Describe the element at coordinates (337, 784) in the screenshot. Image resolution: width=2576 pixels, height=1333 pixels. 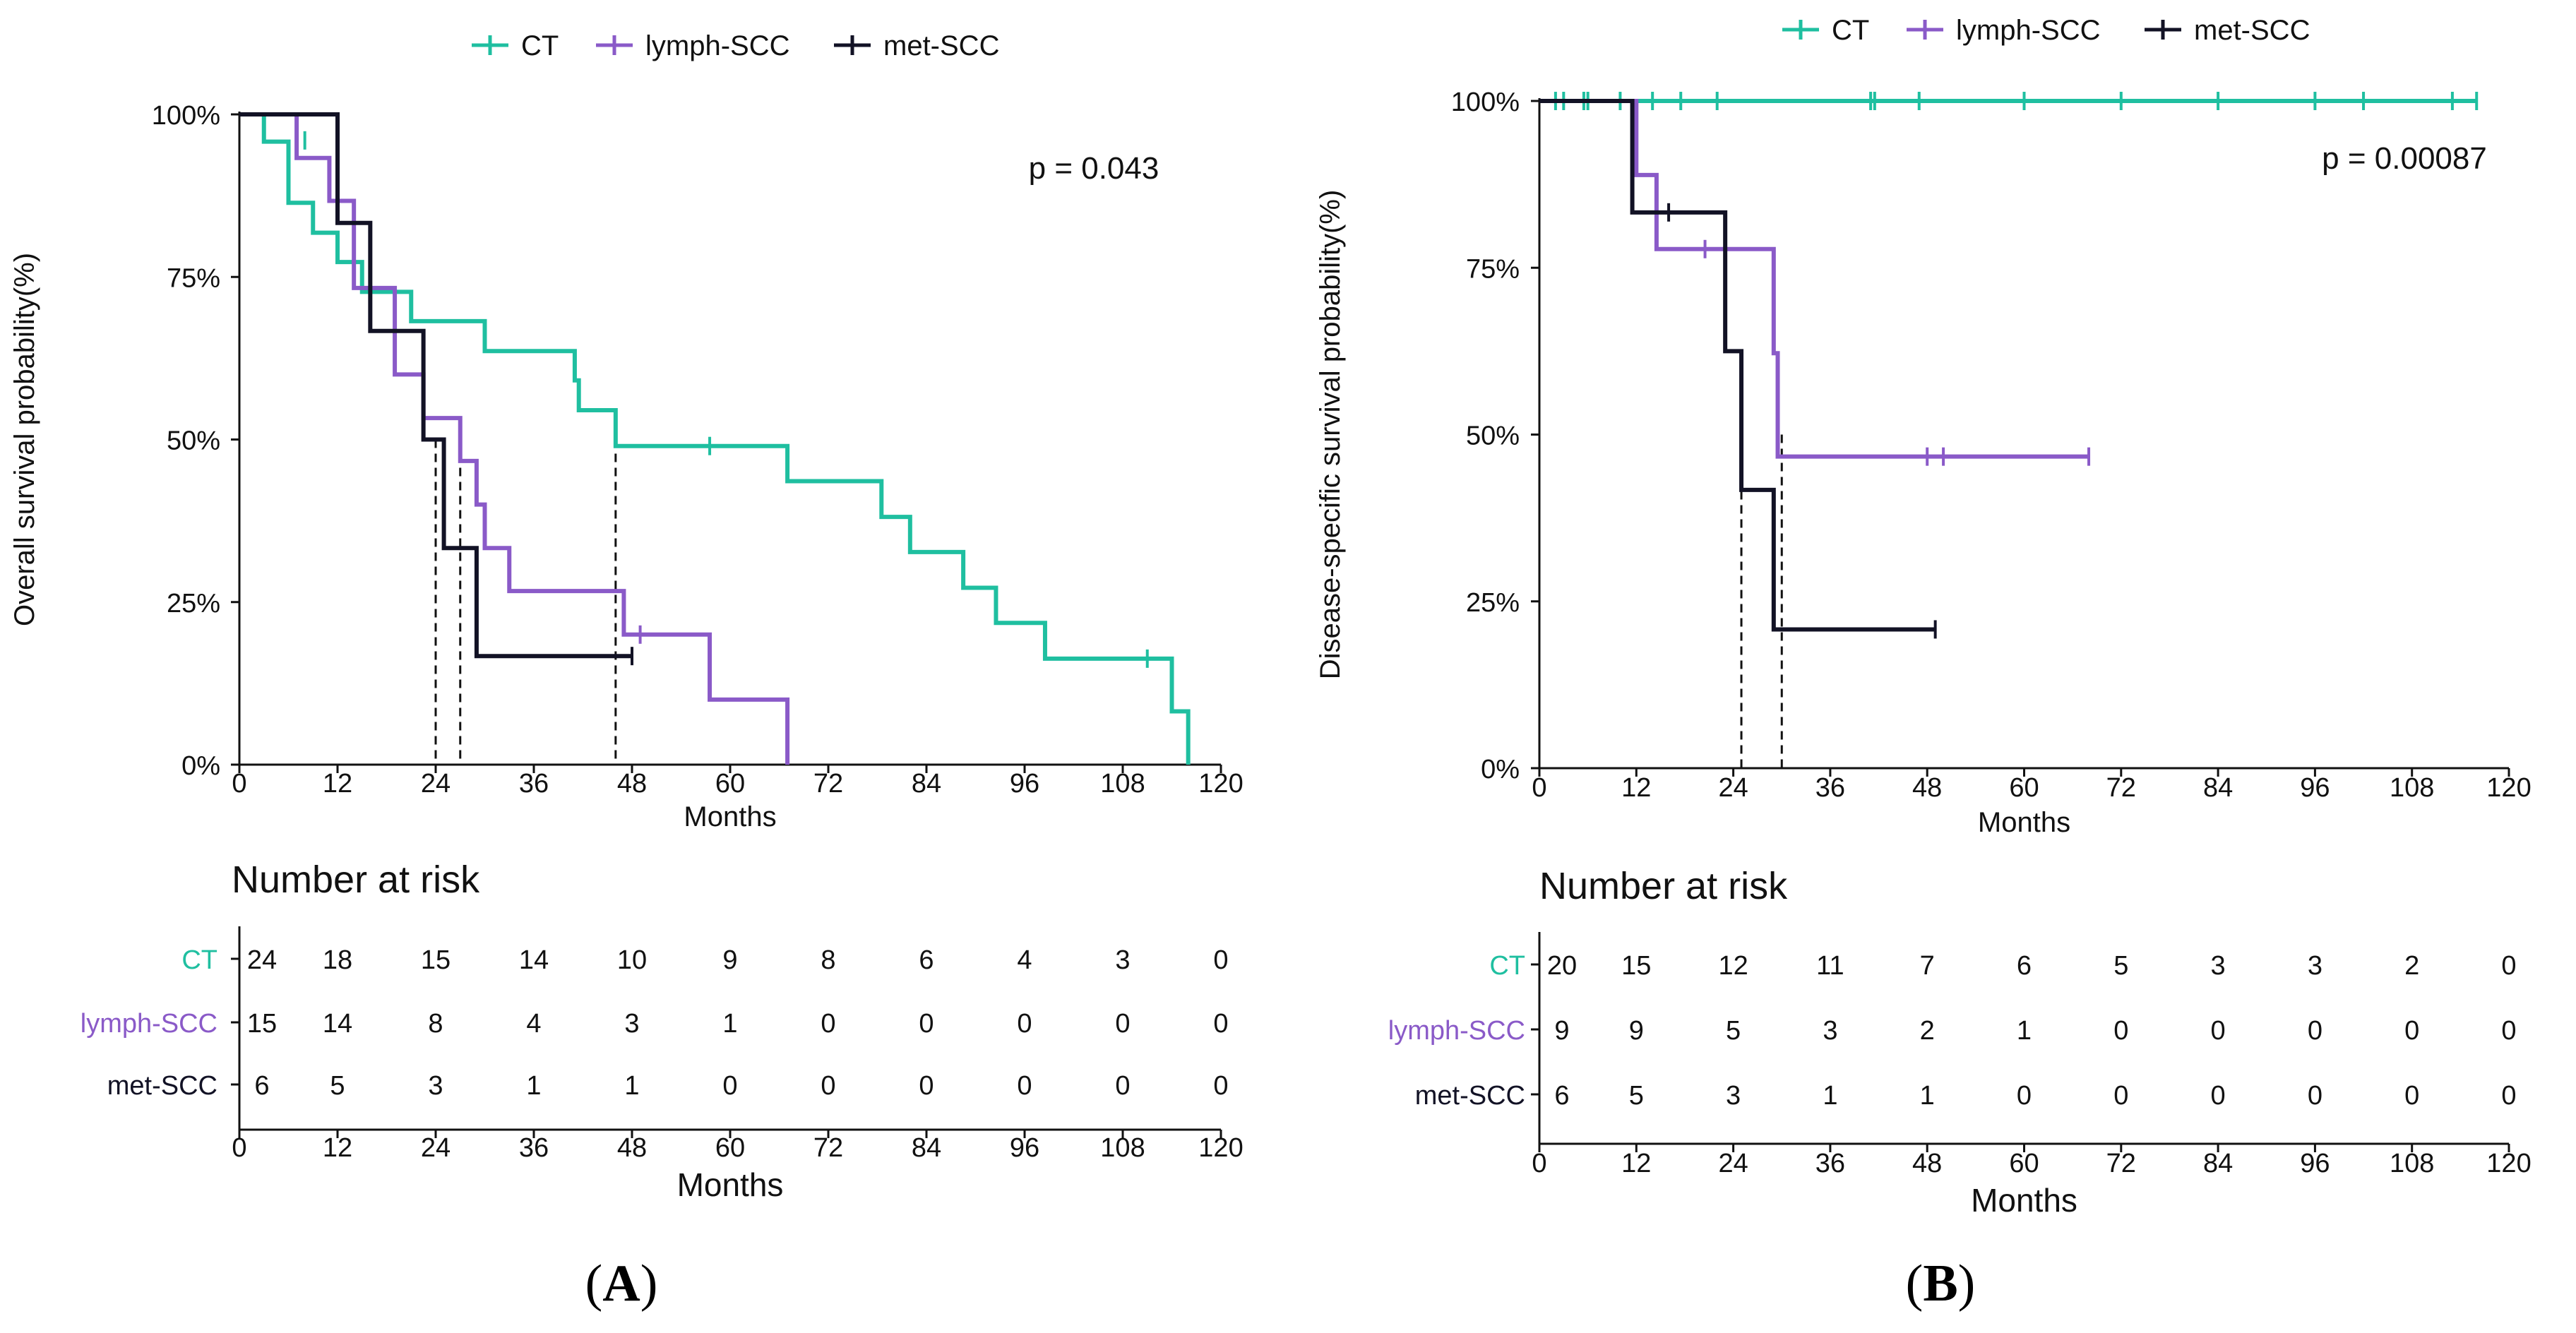
I see `x-tick-label: 12` at that location.